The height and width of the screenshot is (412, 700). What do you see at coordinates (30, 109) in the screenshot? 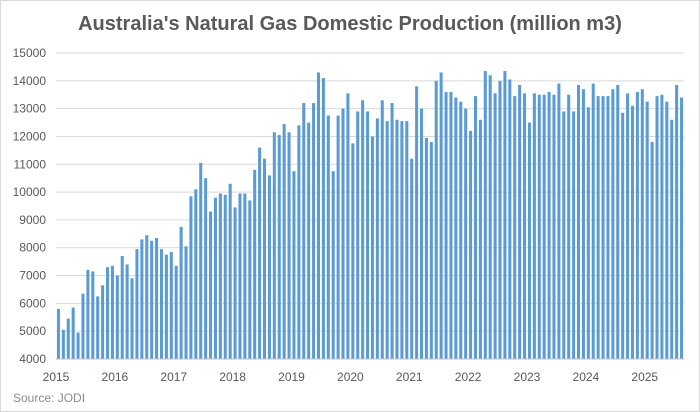
I see `y-tick-label: 13000` at bounding box center [30, 109].